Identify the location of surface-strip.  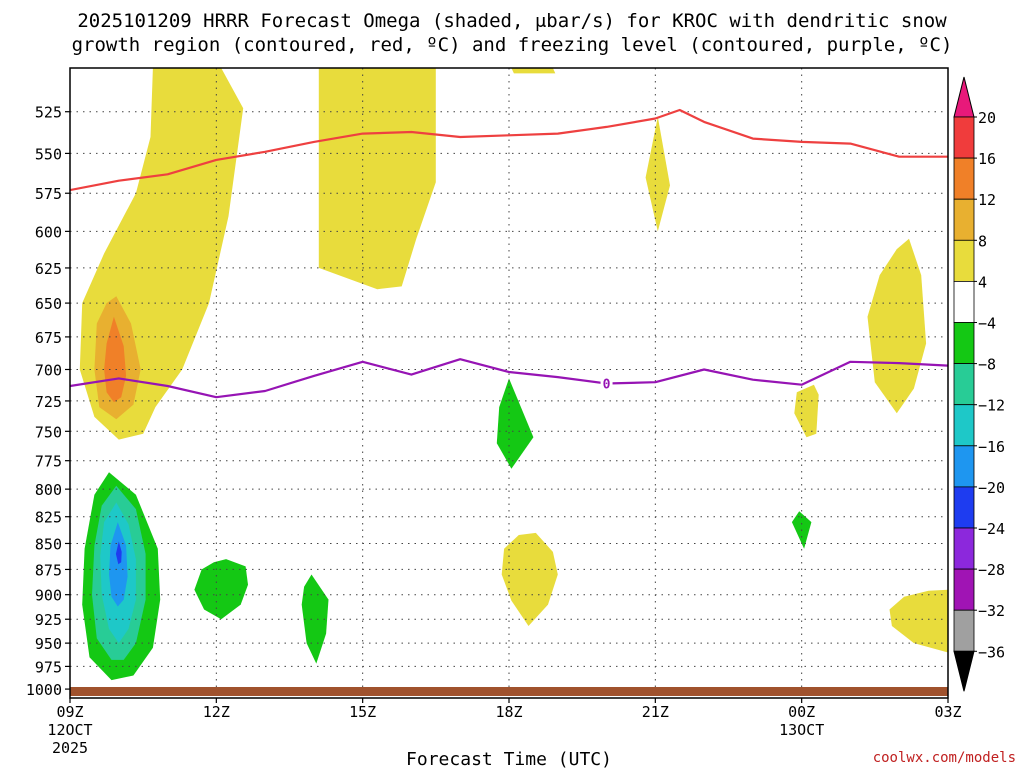
(509, 691).